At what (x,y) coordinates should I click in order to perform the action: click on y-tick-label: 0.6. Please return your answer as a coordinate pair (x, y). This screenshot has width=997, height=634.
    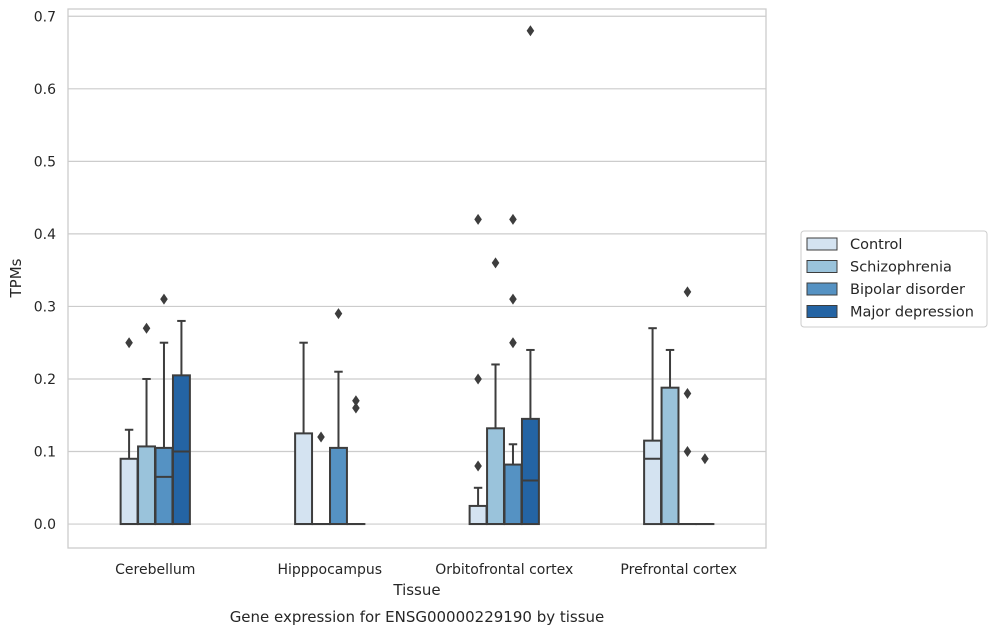
    Looking at the image, I should click on (45, 90).